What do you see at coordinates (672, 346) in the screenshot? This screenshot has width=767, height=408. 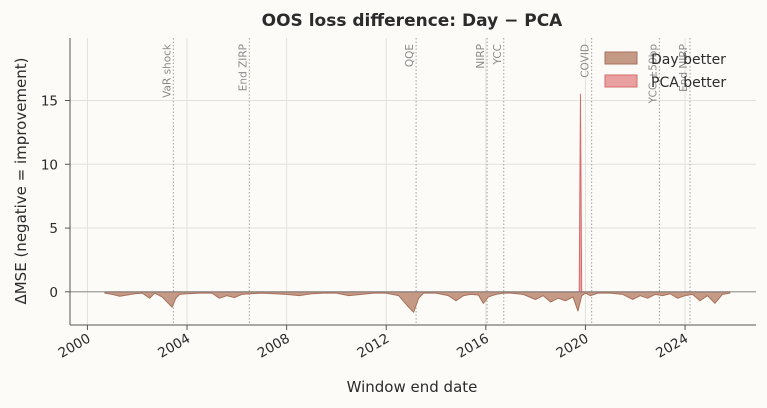 I see `x-tick-label: 2024` at bounding box center [672, 346].